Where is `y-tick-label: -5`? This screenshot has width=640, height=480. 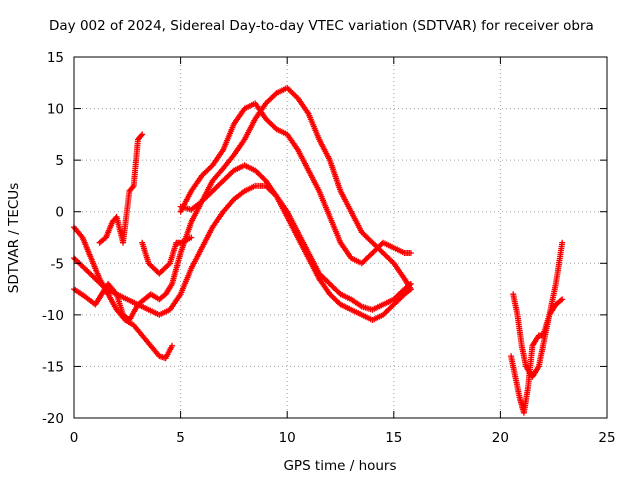 y-tick-label: -5 is located at coordinates (57, 264).